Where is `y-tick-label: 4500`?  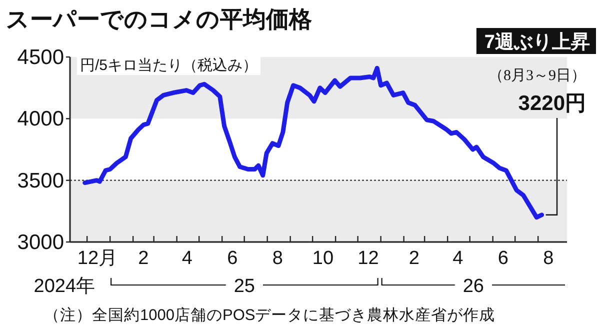 y-tick-label: 4500 is located at coordinates (40, 57).